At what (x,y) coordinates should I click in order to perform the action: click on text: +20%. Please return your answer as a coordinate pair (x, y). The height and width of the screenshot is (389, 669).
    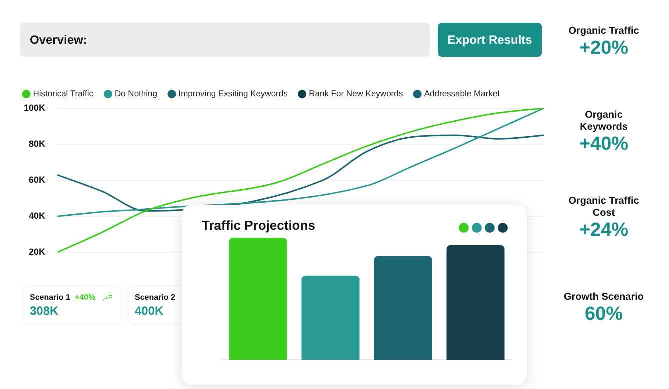
    Looking at the image, I should click on (604, 49).